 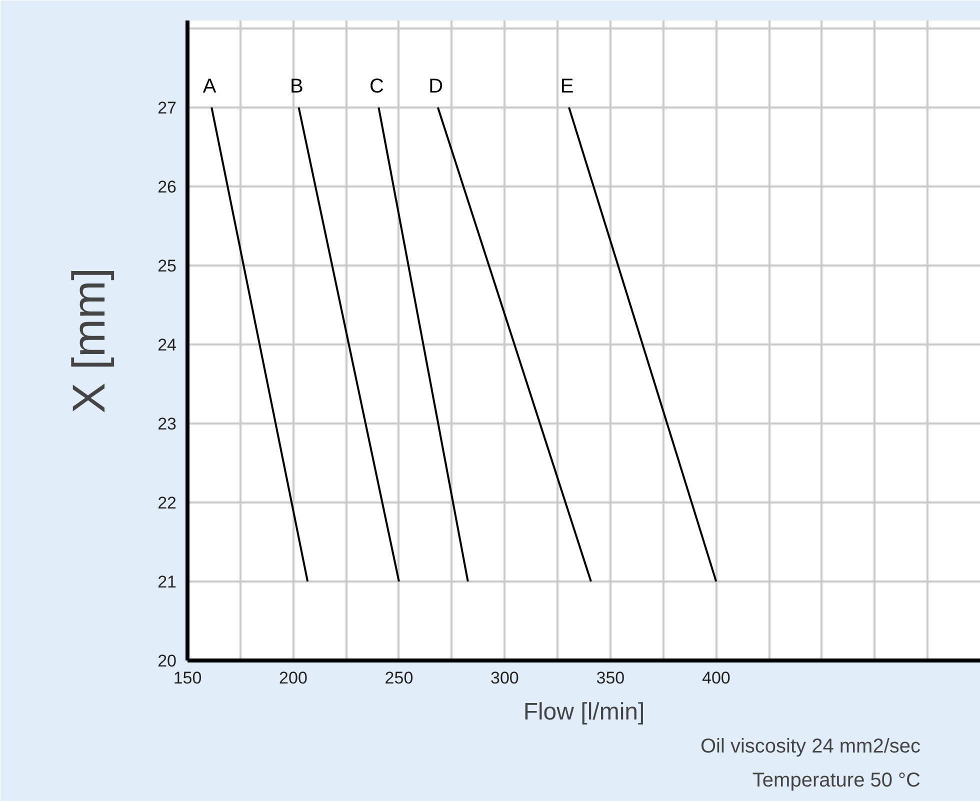 I want to click on text: Temperature 50 °C, so click(x=836, y=781).